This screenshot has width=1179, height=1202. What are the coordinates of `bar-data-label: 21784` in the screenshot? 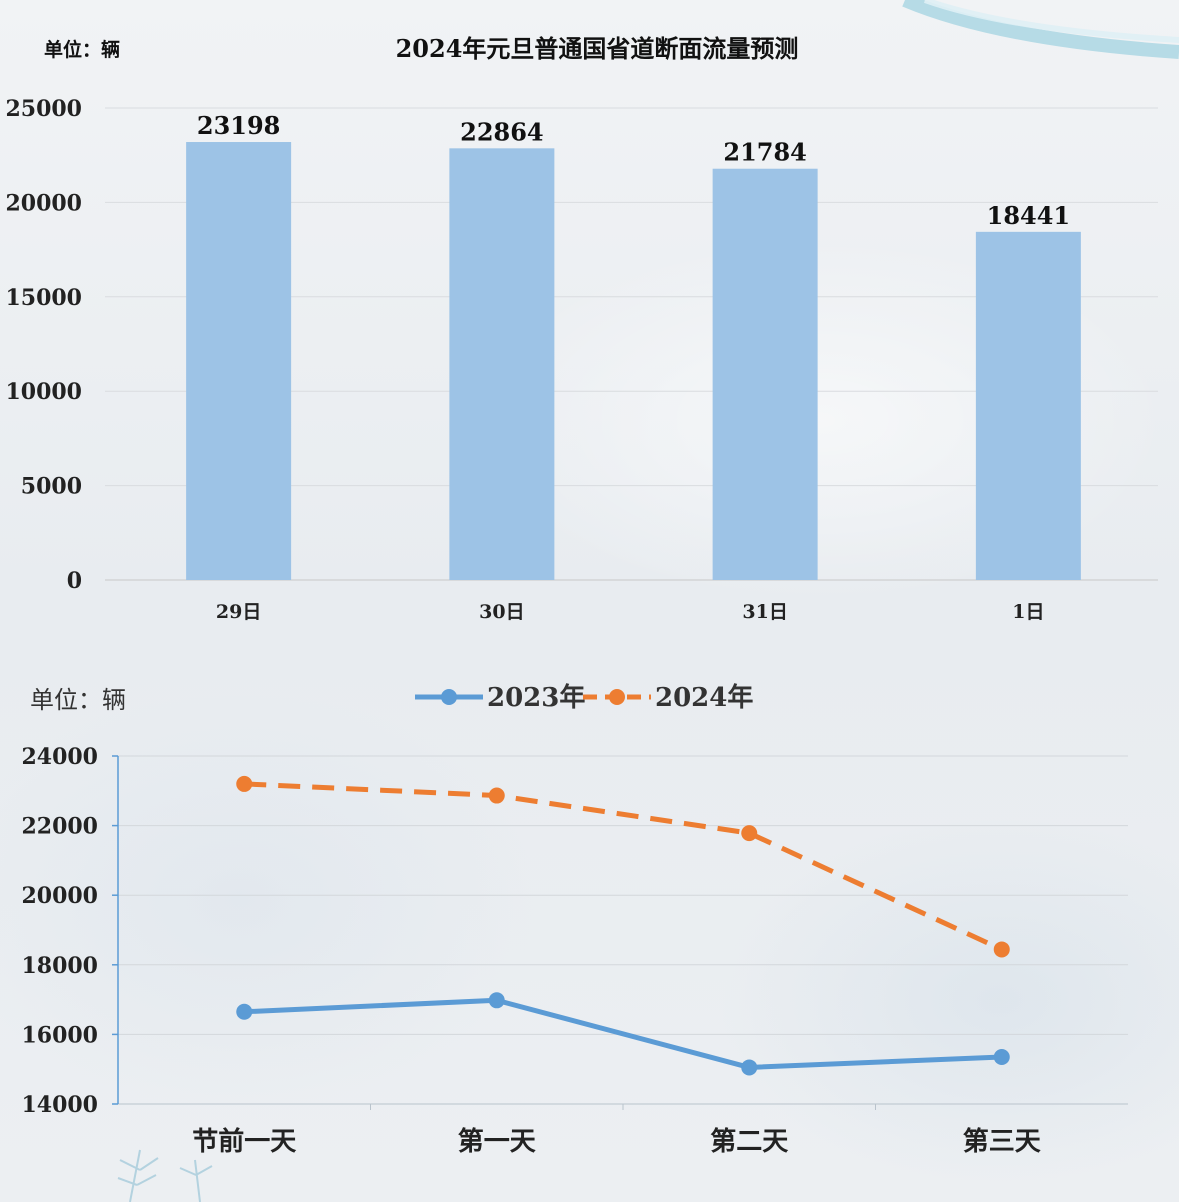 It's located at (765, 152).